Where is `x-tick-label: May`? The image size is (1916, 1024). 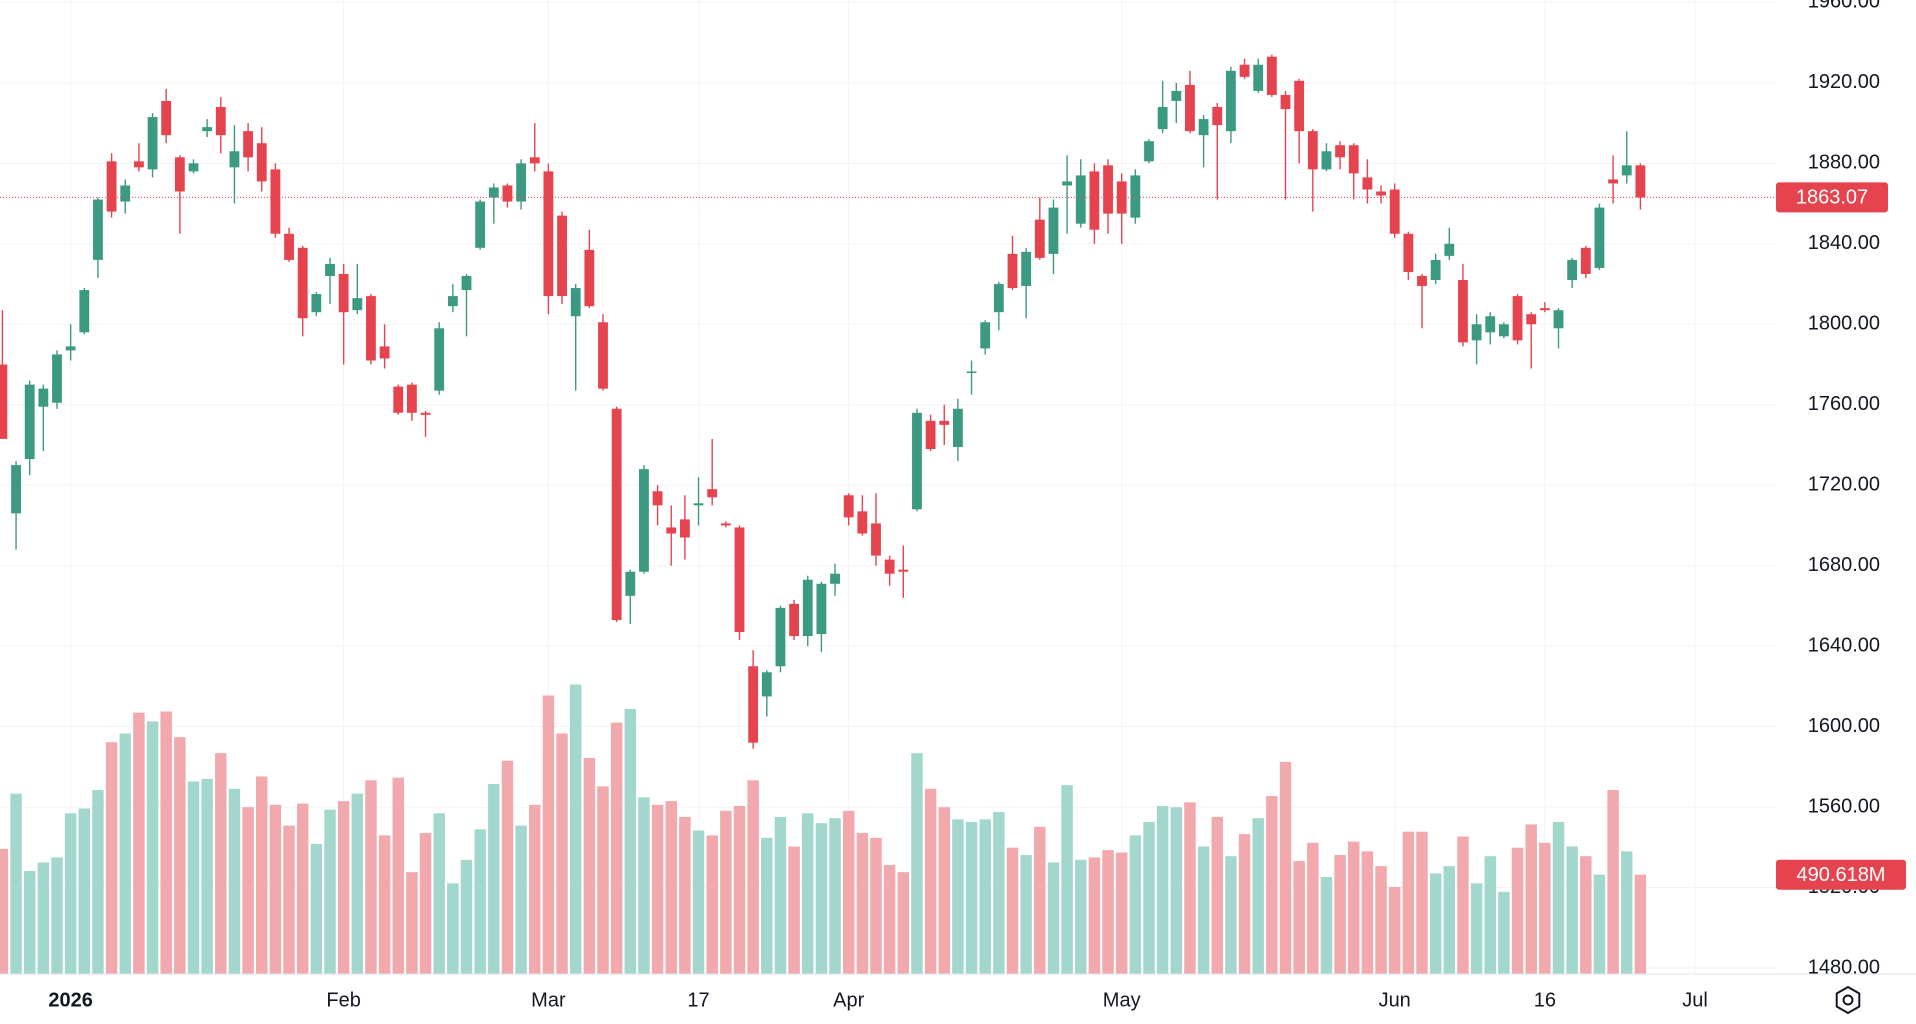 x-tick-label: May is located at coordinates (1122, 1000).